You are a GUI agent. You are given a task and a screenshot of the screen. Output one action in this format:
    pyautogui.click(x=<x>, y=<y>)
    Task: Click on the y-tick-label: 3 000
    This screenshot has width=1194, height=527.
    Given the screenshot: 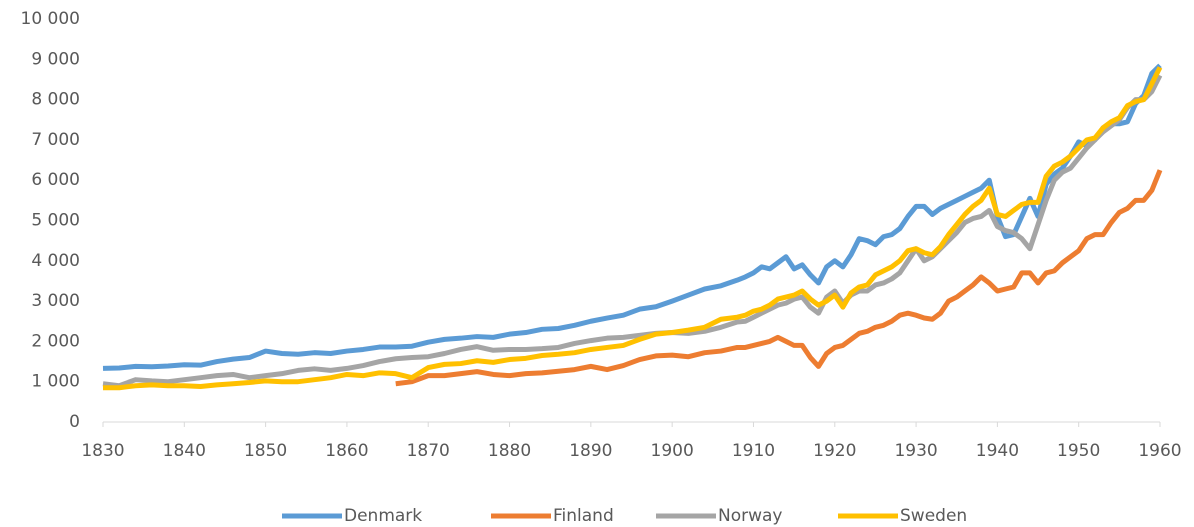 What is the action you would take?
    pyautogui.click(x=55, y=301)
    